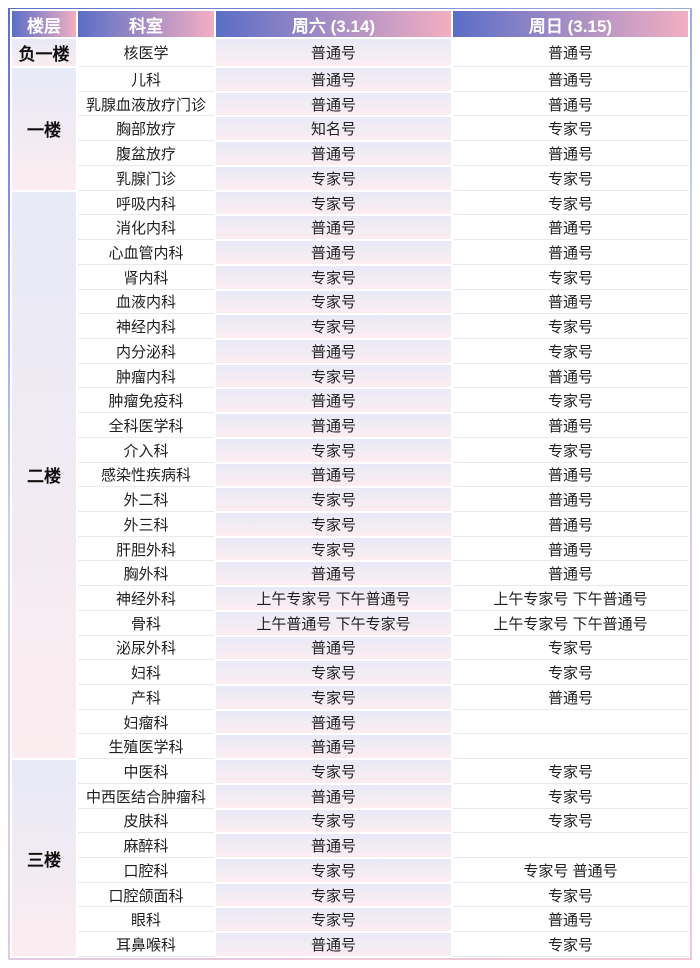 Image resolution: width=700 pixels, height=968 pixels. I want to click on sunday-cell: 专家号 普通号, so click(570, 870).